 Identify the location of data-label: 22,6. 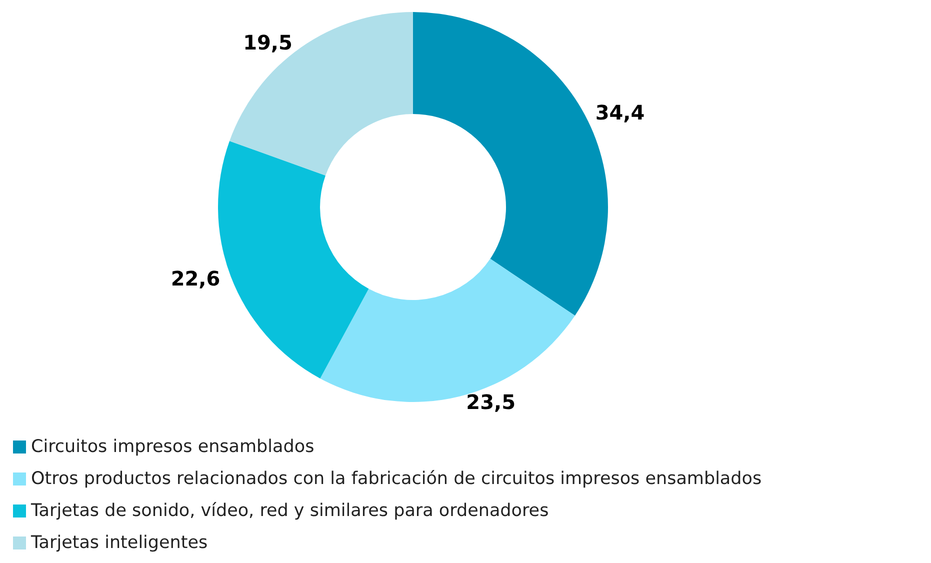
(195, 278).